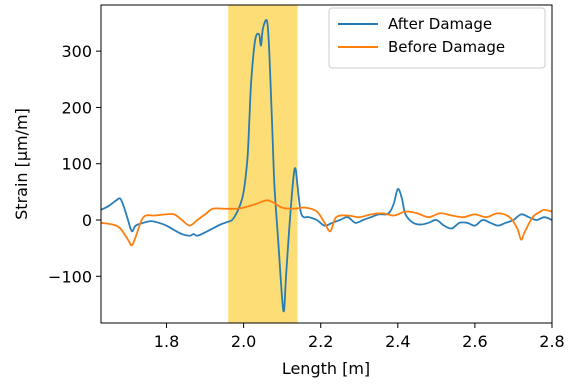 The width and height of the screenshot is (568, 385). What do you see at coordinates (70, 276) in the screenshot?
I see `y-tick-label: −100` at bounding box center [70, 276].